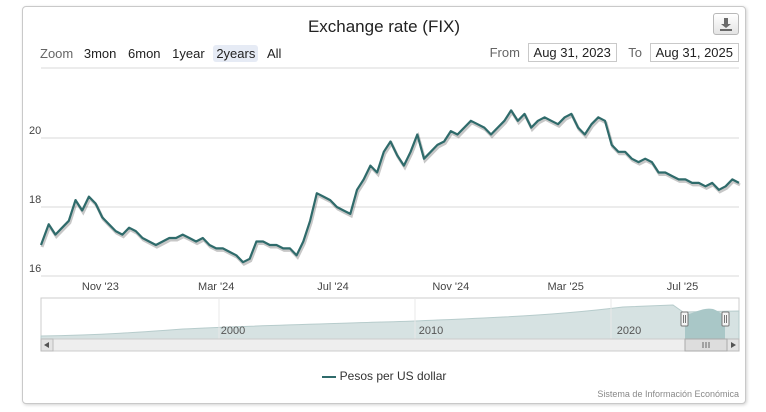 The image size is (766, 412). I want to click on export-button, so click(726, 24).